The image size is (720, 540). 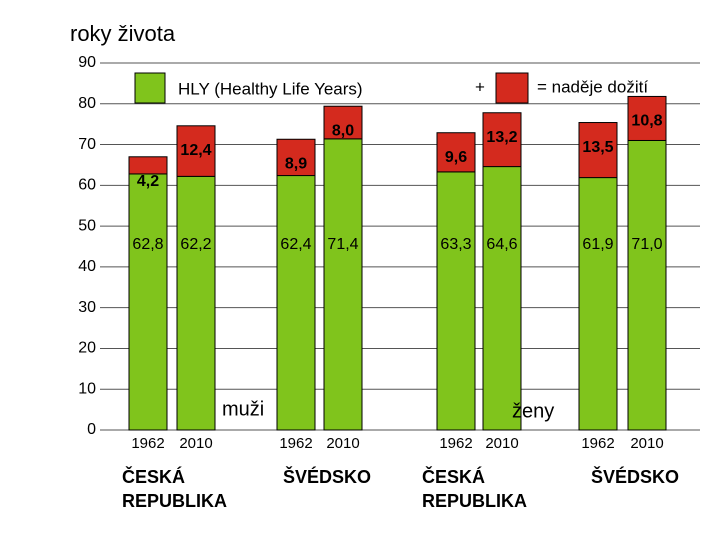 What do you see at coordinates (296, 163) in the screenshot?
I see `value-label: 8,9` at bounding box center [296, 163].